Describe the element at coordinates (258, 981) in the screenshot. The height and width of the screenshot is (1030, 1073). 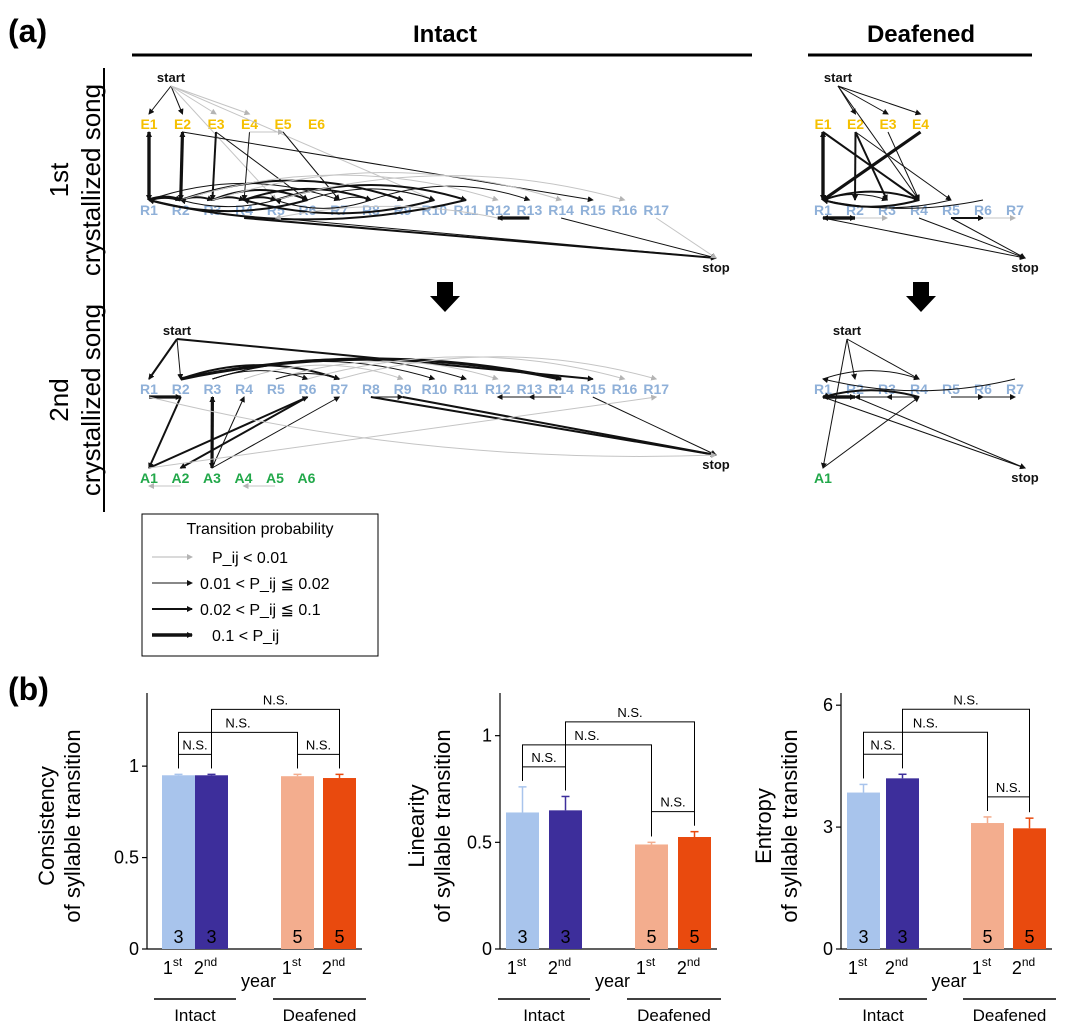
I see `x-axis-label: year` at that location.